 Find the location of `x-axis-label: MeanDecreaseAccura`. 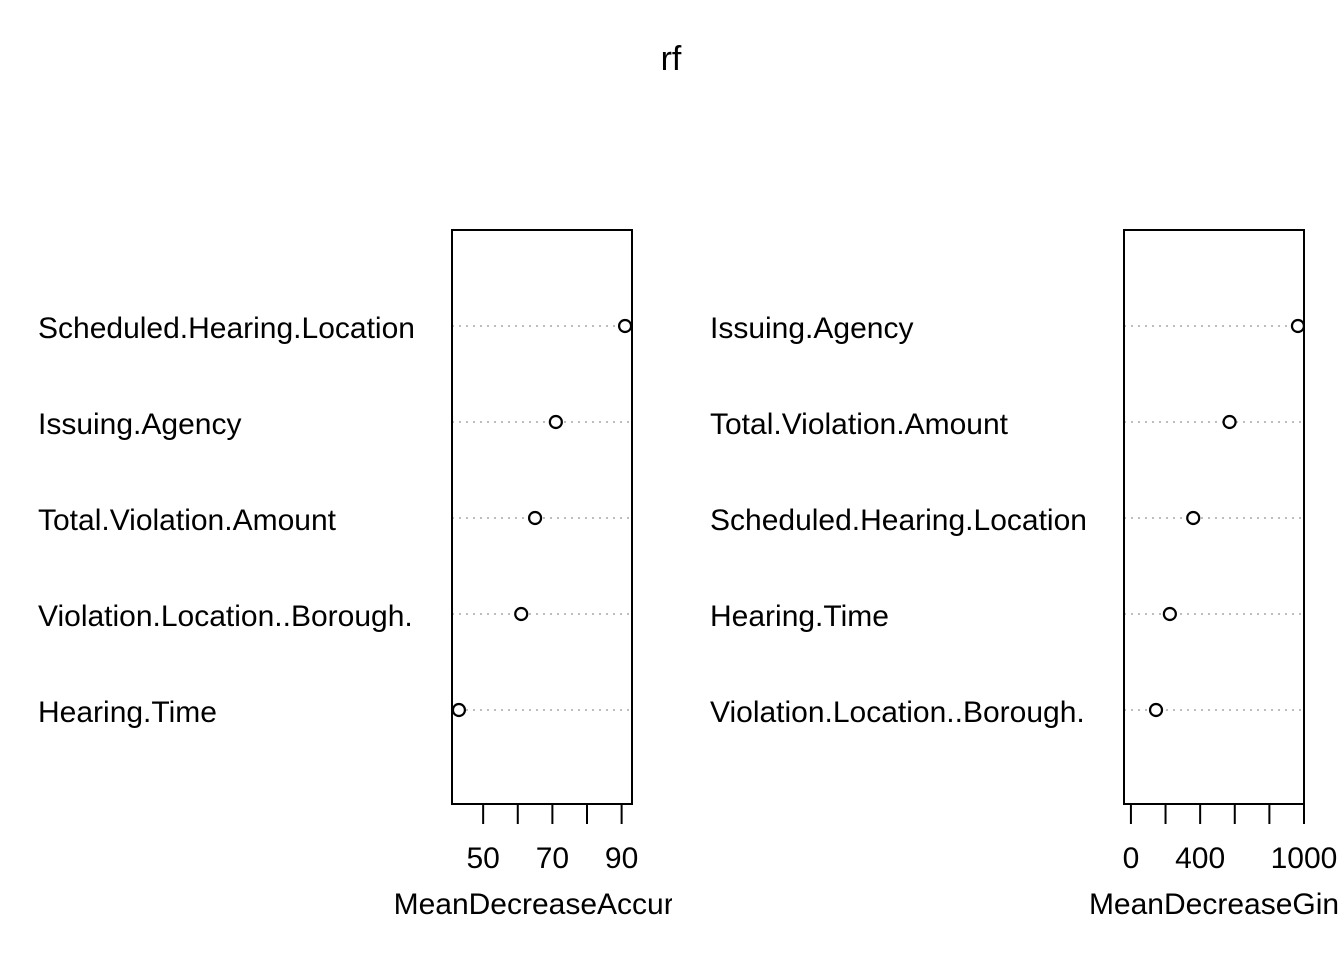

x-axis-label: MeanDecreaseAccura is located at coordinates (542, 904).